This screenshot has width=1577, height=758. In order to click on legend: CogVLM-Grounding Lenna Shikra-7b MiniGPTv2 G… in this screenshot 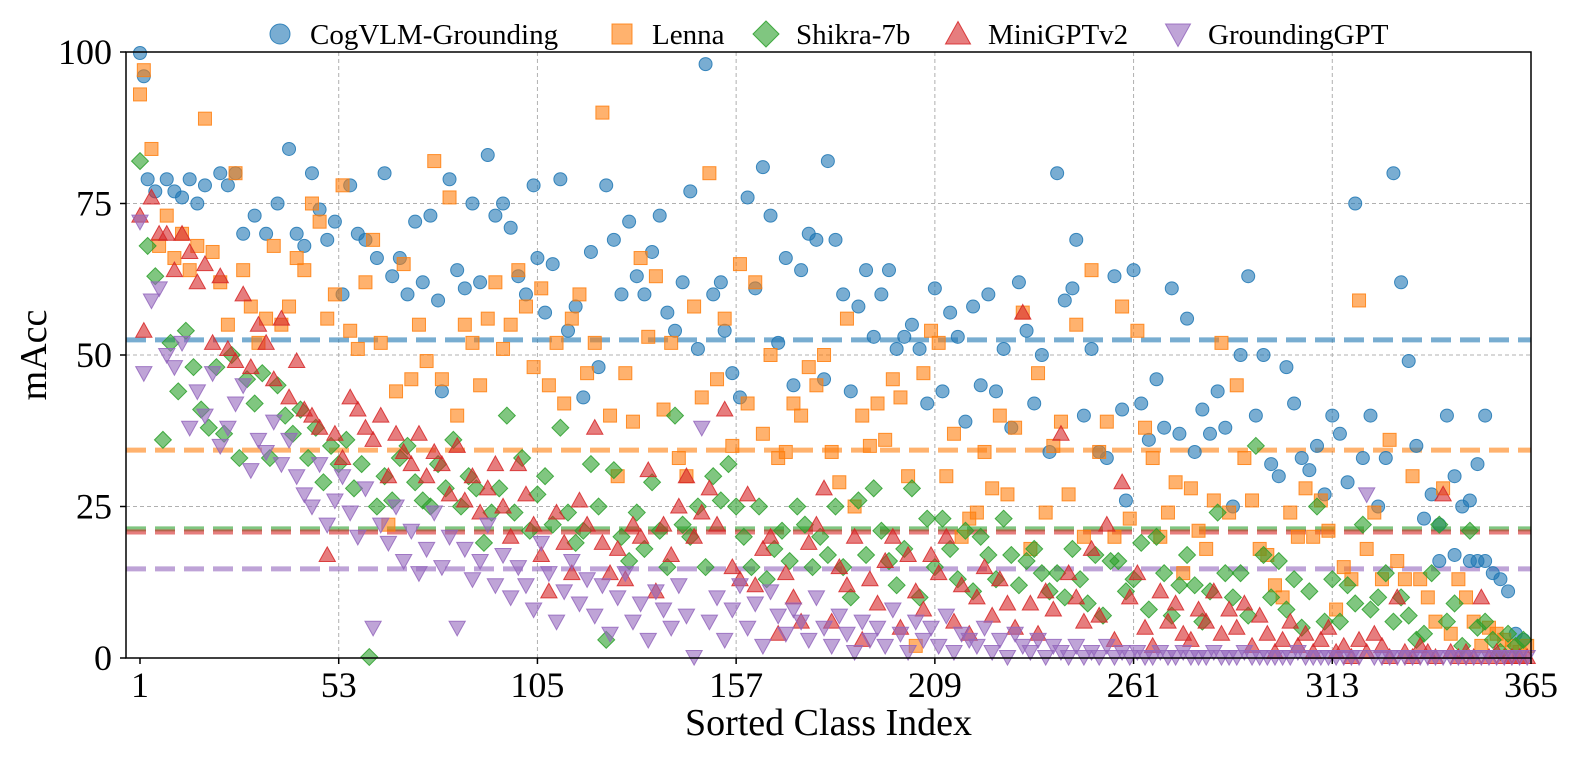, I will do `click(829, 35)`.